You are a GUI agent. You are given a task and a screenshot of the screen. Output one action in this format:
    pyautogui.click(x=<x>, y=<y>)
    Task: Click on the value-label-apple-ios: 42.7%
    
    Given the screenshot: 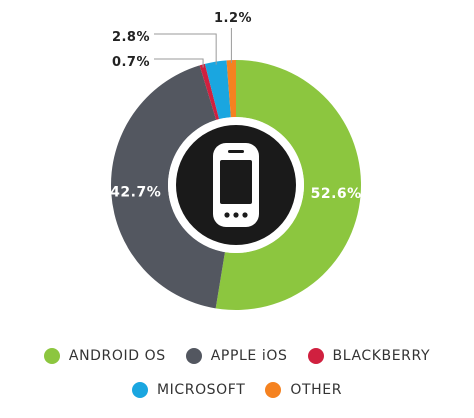 What is the action you would take?
    pyautogui.click(x=135, y=193)
    